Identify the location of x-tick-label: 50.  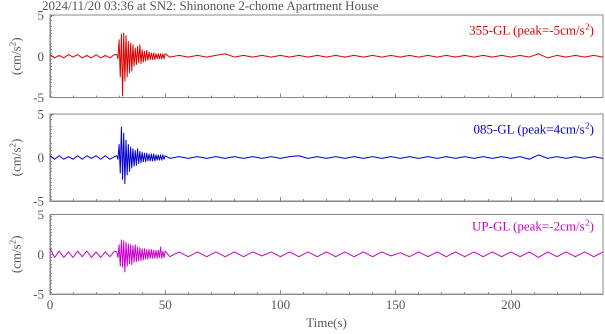
(165, 304).